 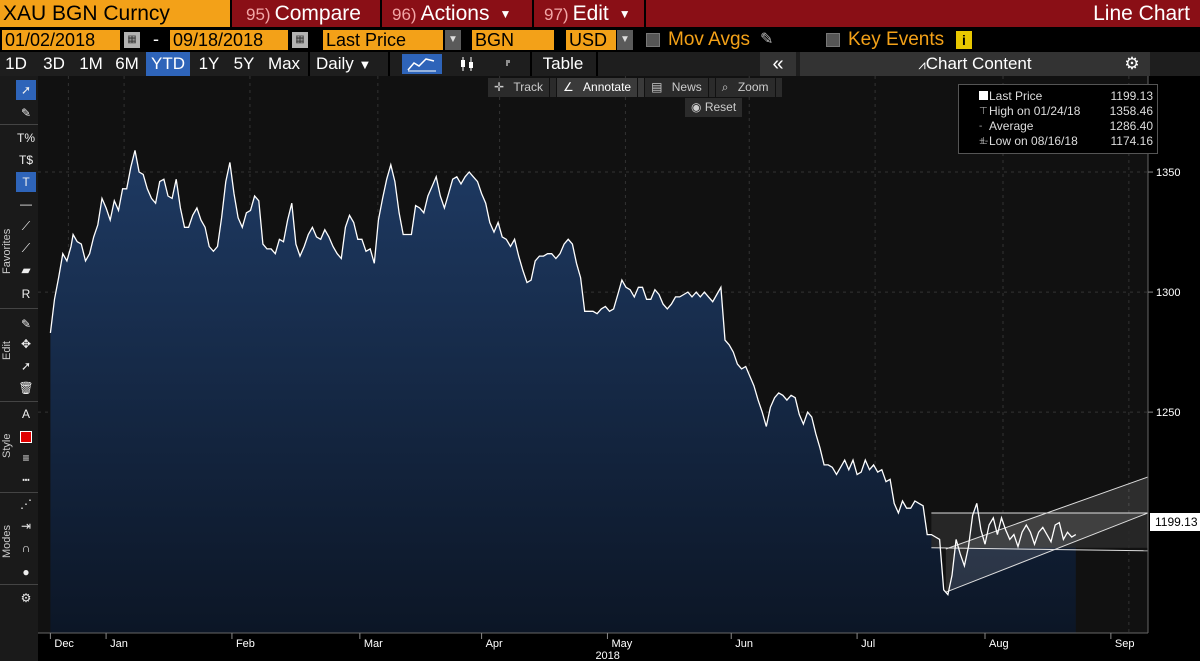 What do you see at coordinates (115, 13) in the screenshot?
I see `ticker-field: XAU BGN Curncy` at bounding box center [115, 13].